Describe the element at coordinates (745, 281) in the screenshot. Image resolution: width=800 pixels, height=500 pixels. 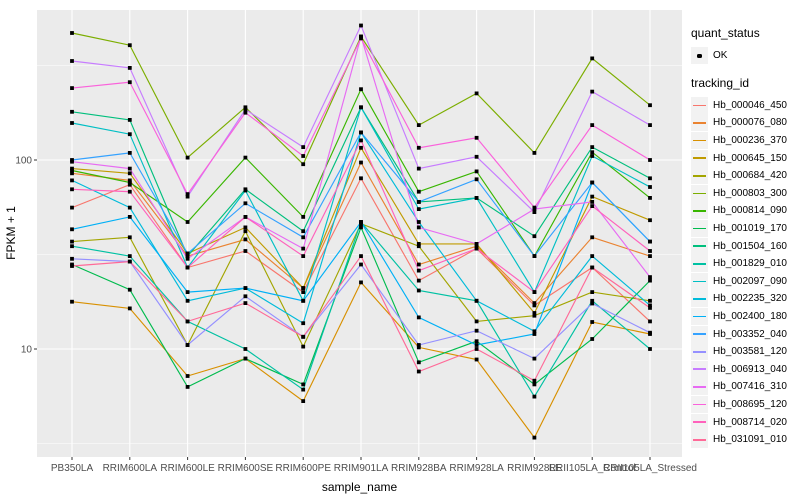
I see `legend-item: Hb_002097_090` at that location.